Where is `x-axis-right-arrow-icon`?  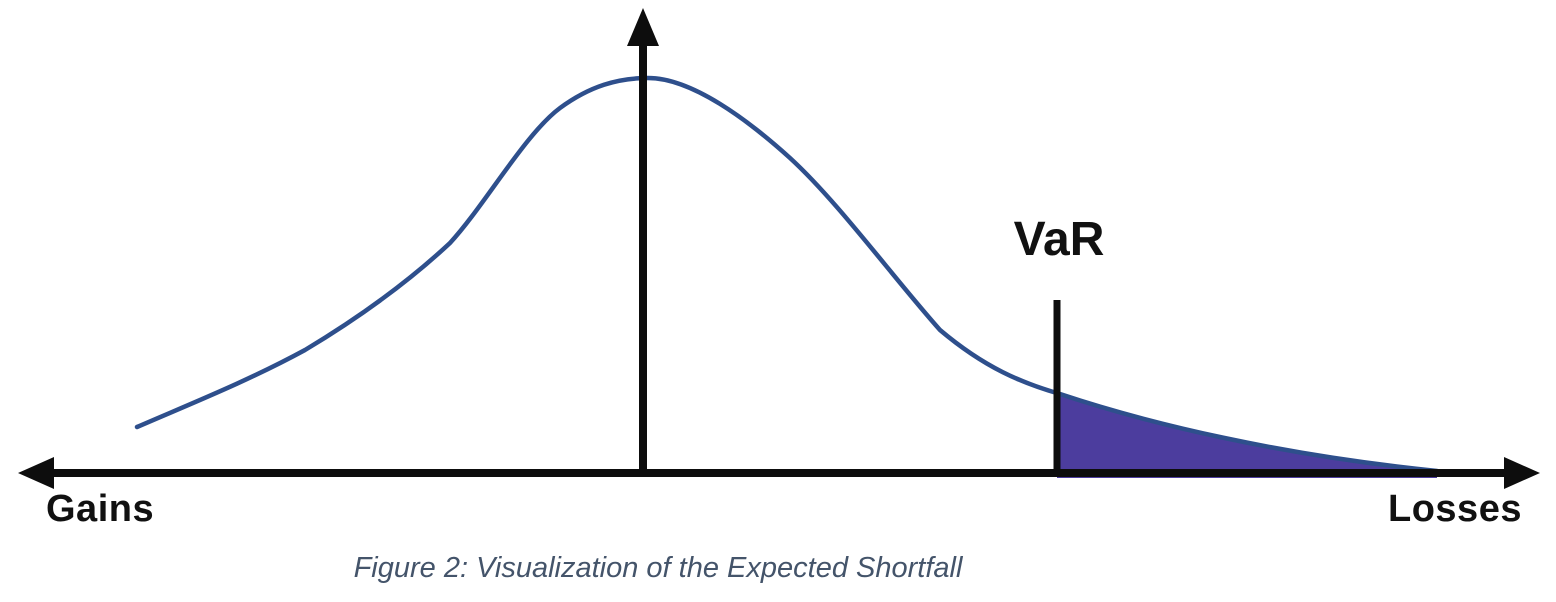
x-axis-right-arrow-icon is located at coordinates (1522, 473).